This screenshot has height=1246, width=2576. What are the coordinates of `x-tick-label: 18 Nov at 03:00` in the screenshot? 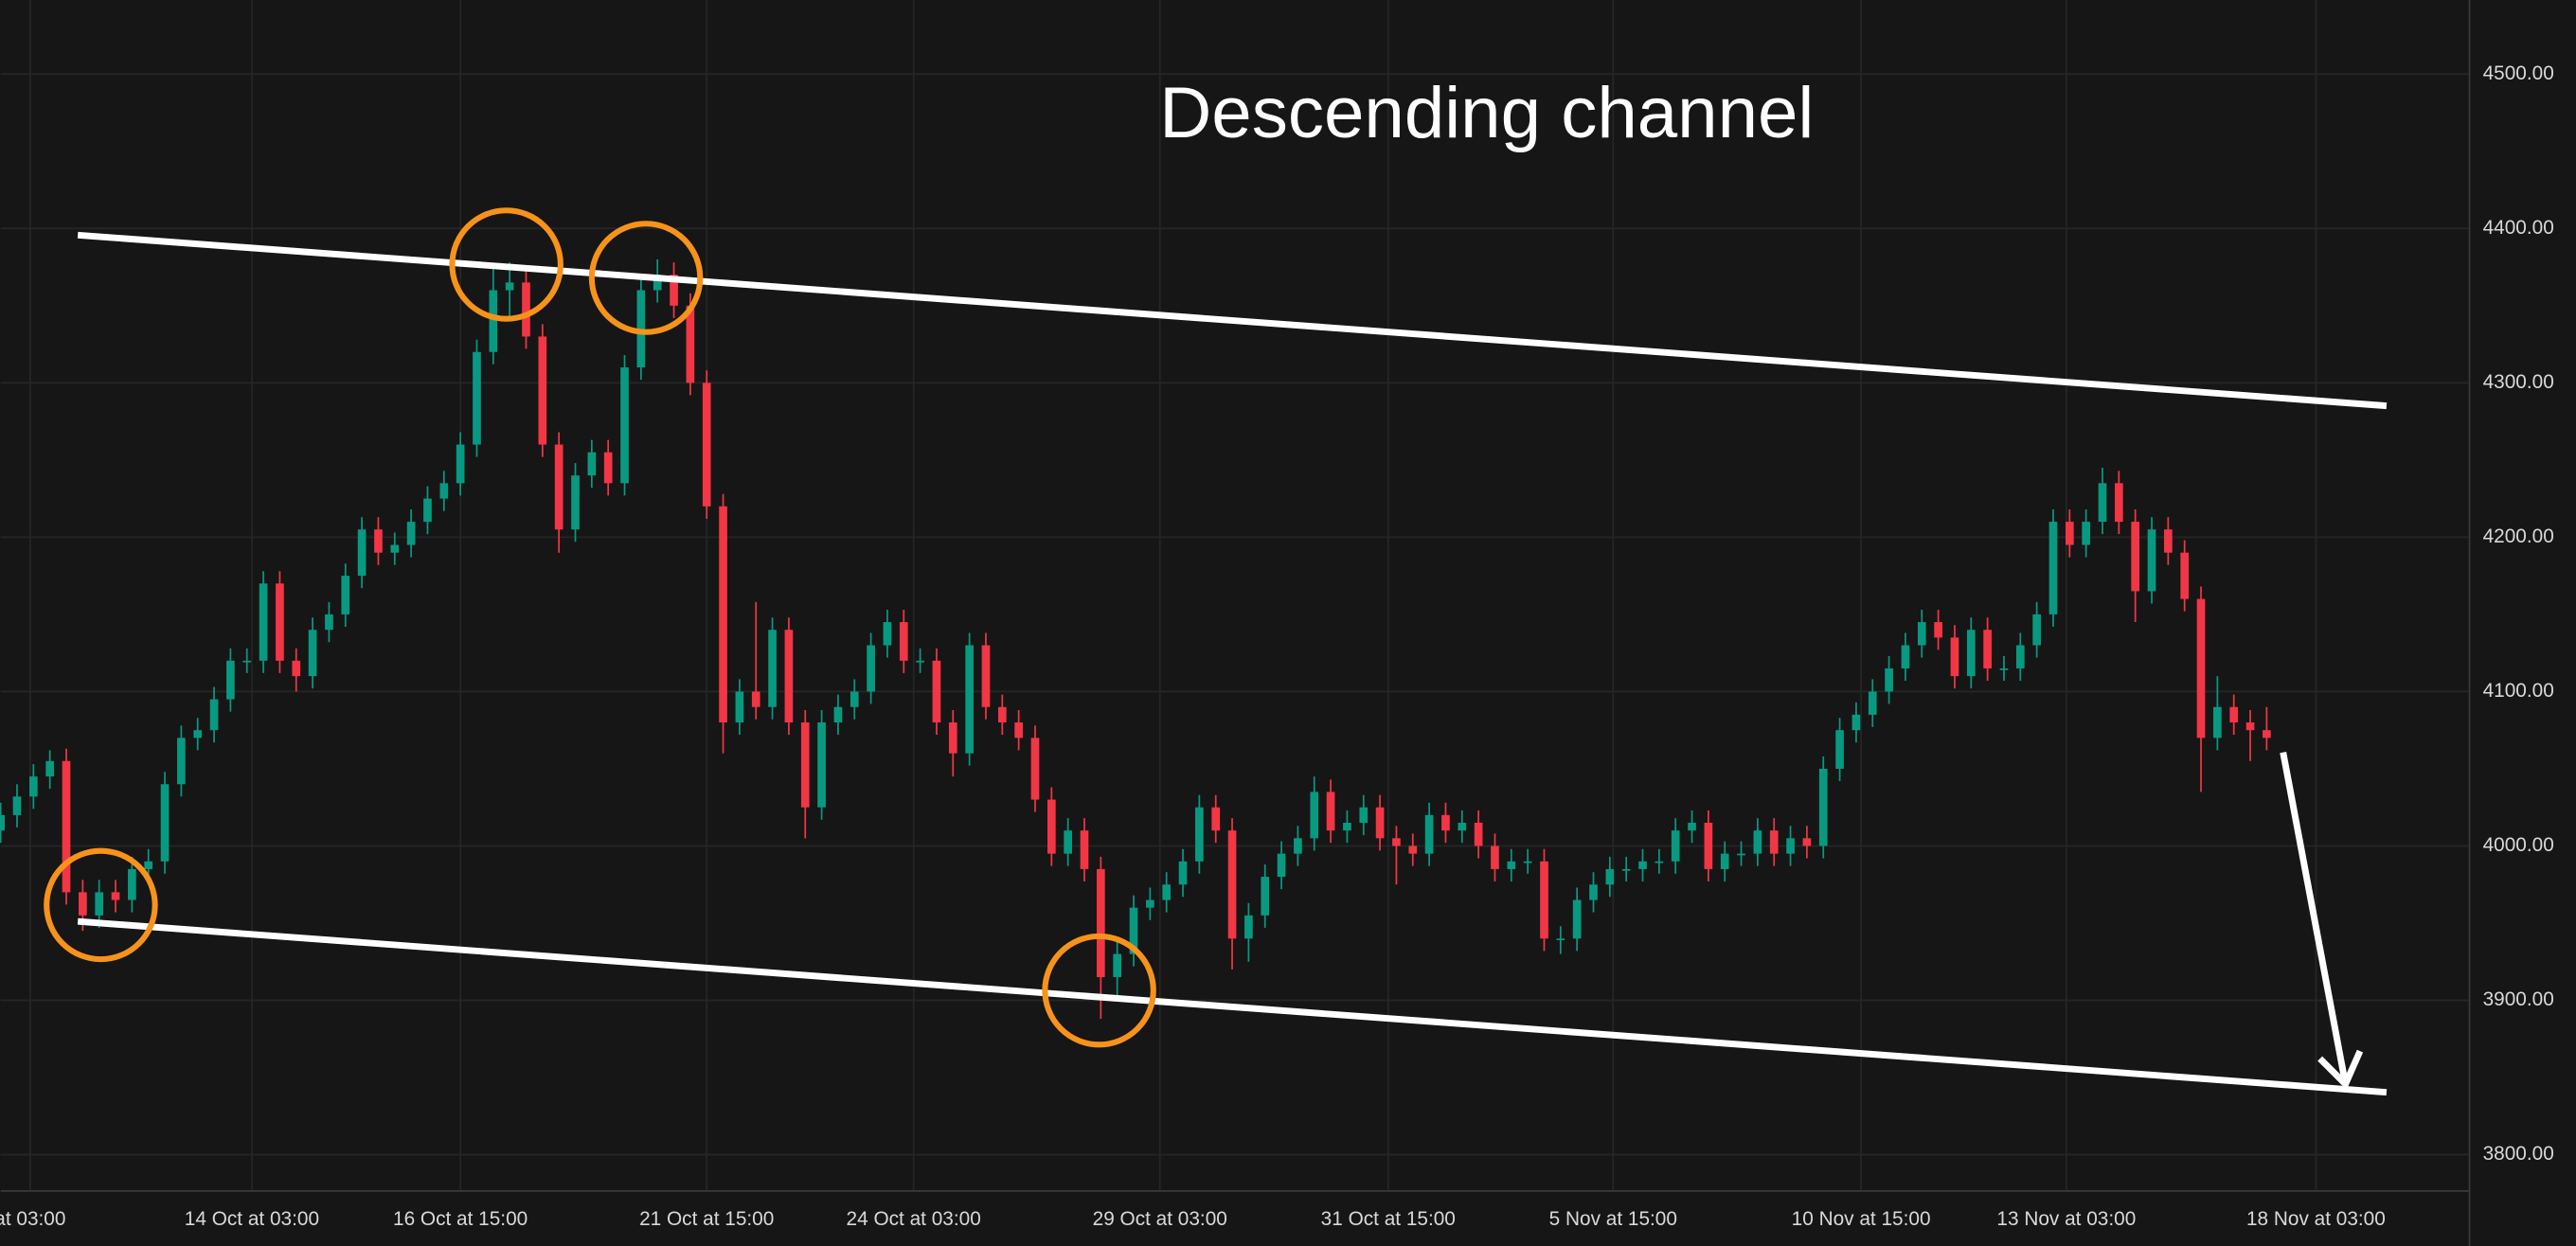 It's located at (2316, 1219).